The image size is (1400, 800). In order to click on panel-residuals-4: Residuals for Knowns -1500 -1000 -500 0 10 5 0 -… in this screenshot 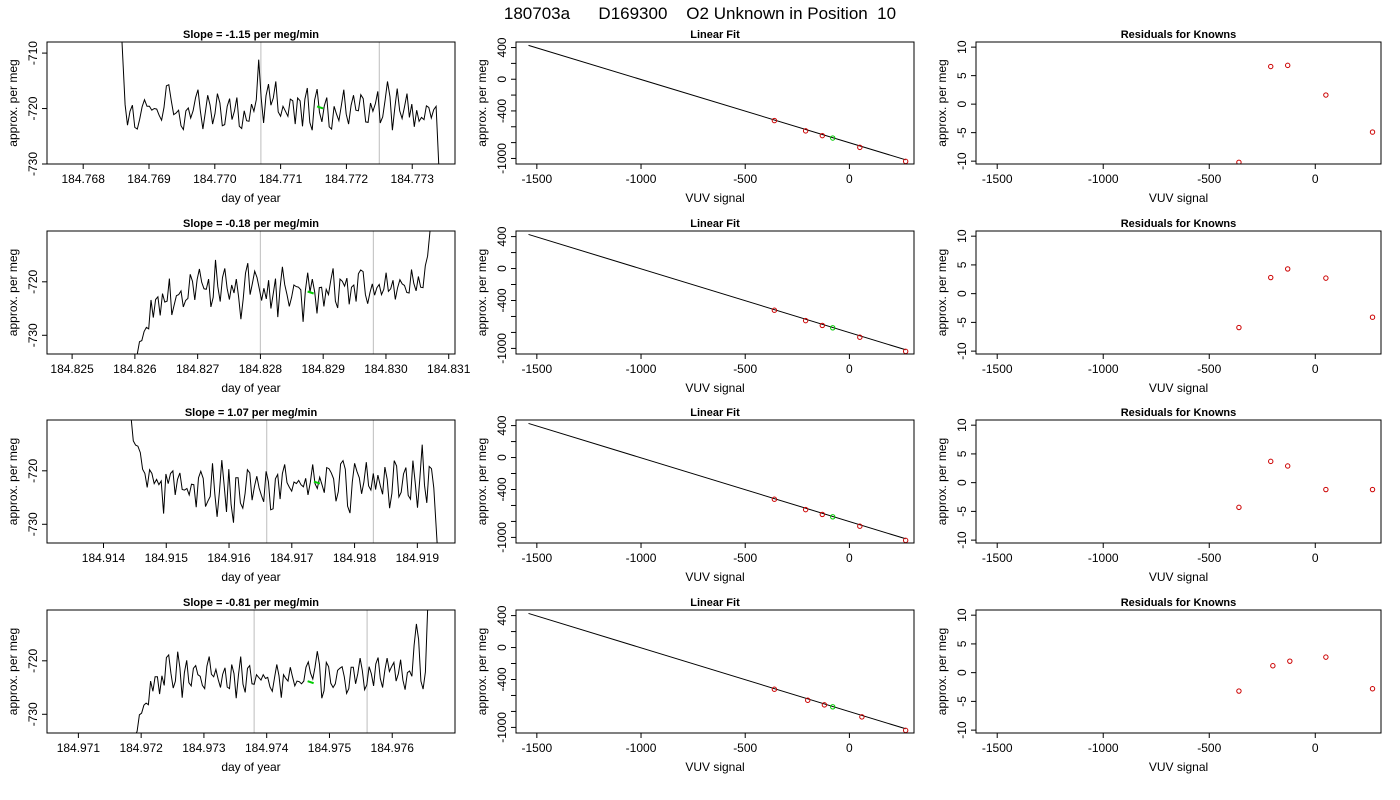, I will do `click(1158, 685)`.